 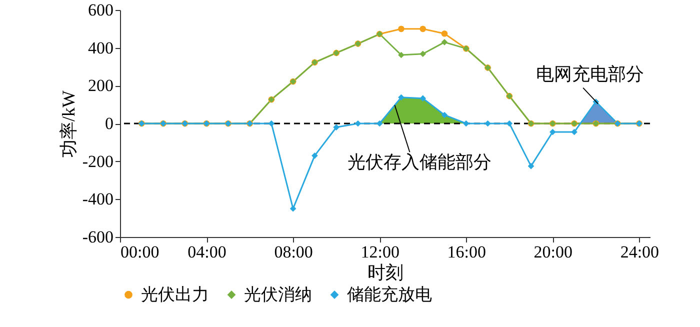 What do you see at coordinates (420, 162) in the screenshot?
I see `annotation: 光伏存入储能部分` at bounding box center [420, 162].